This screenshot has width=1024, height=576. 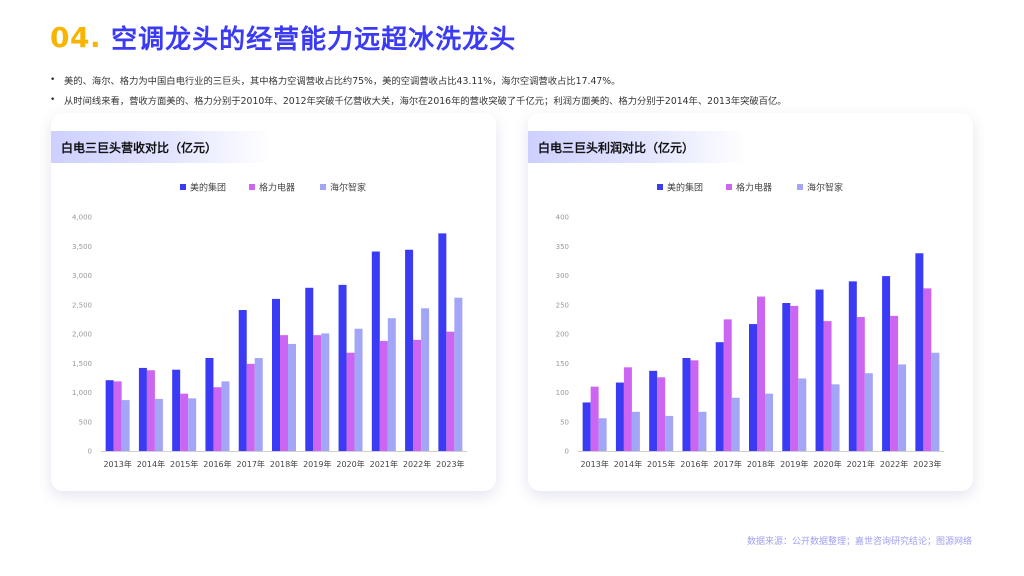 What do you see at coordinates (894, 464) in the screenshot?
I see `x-tick-label: 2022年` at bounding box center [894, 464].